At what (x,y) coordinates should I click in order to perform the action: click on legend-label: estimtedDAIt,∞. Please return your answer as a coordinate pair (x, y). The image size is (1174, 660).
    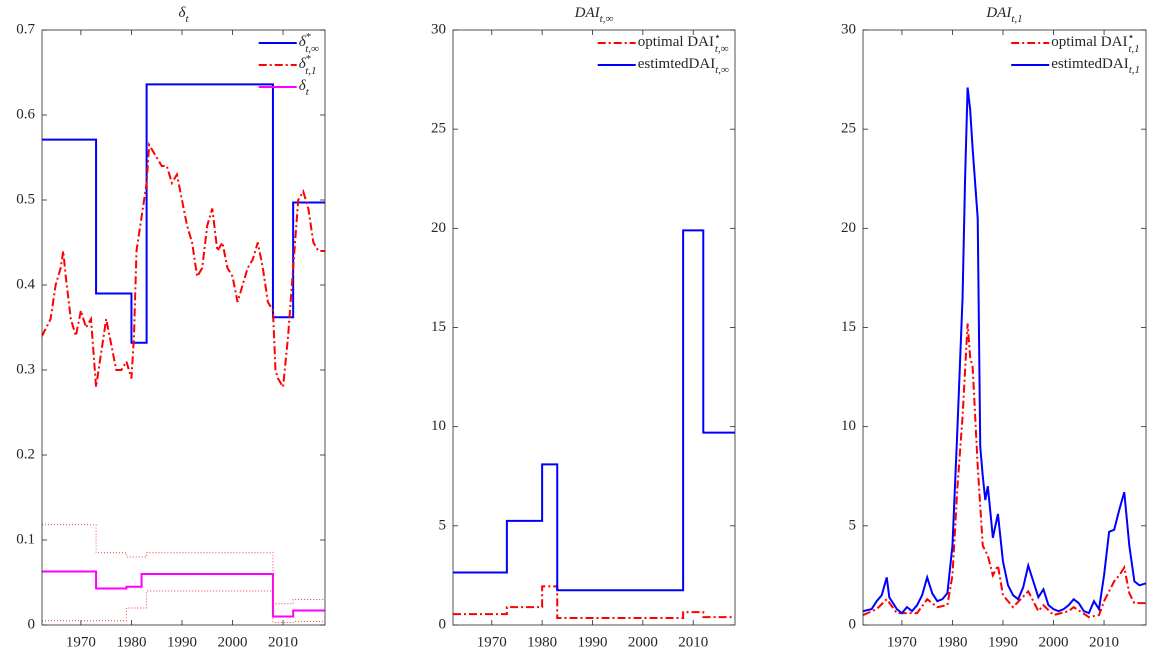
    Looking at the image, I should click on (683, 65).